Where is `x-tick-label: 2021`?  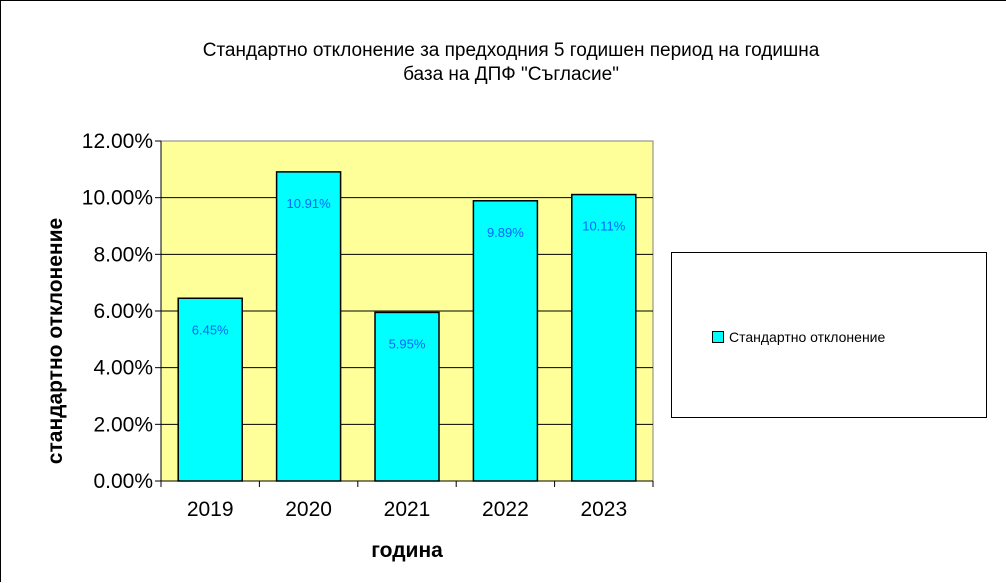
x-tick-label: 2021 is located at coordinates (407, 509).